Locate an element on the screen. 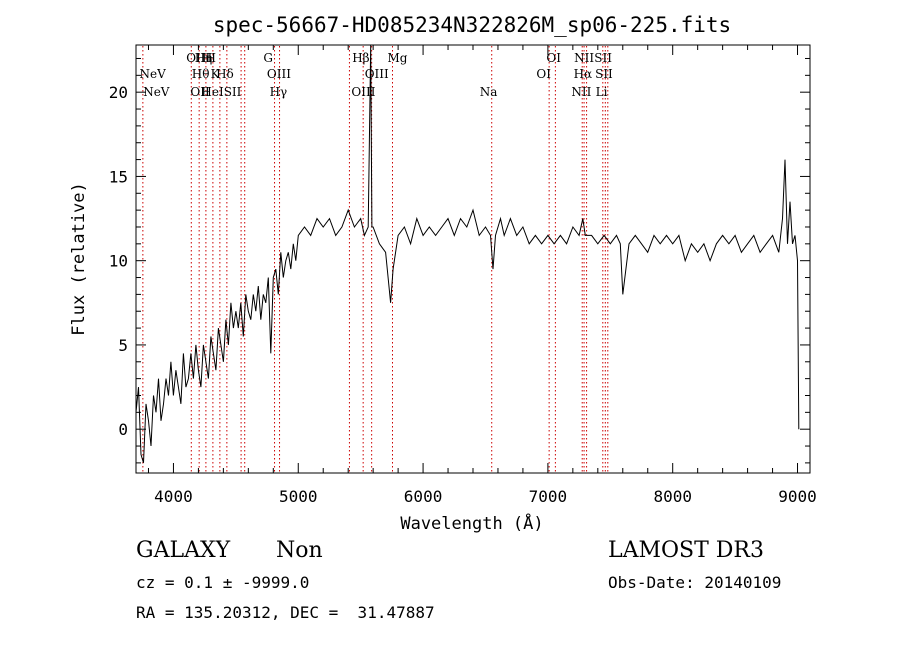  y-axis-label: Flux (relative) is located at coordinates (79, 259).